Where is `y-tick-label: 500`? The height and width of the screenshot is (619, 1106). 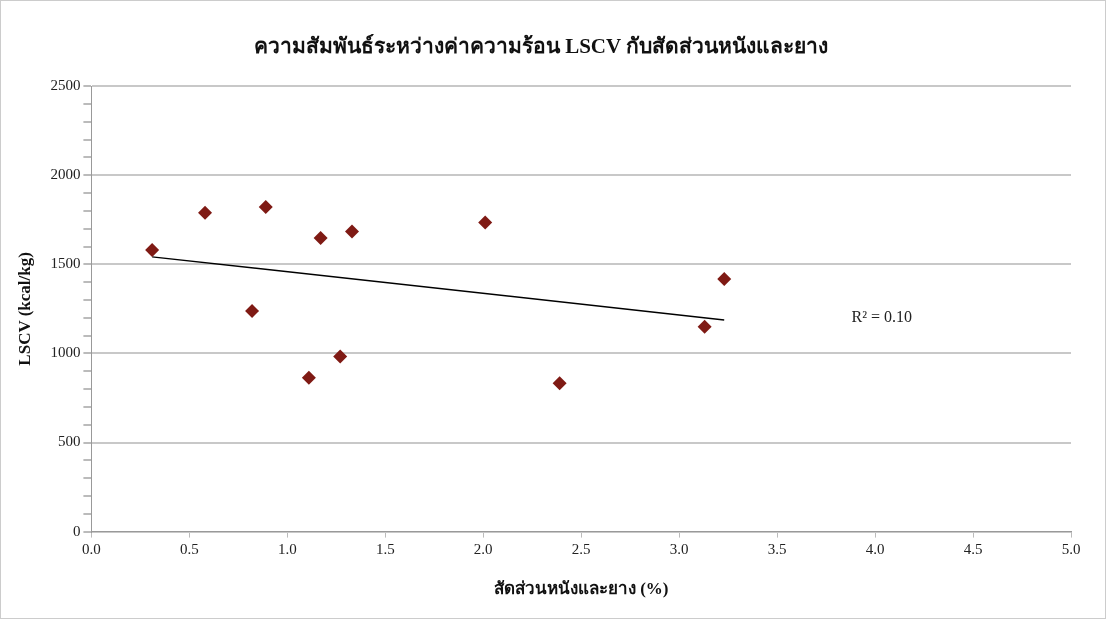 y-tick-label: 500 is located at coordinates (69, 441).